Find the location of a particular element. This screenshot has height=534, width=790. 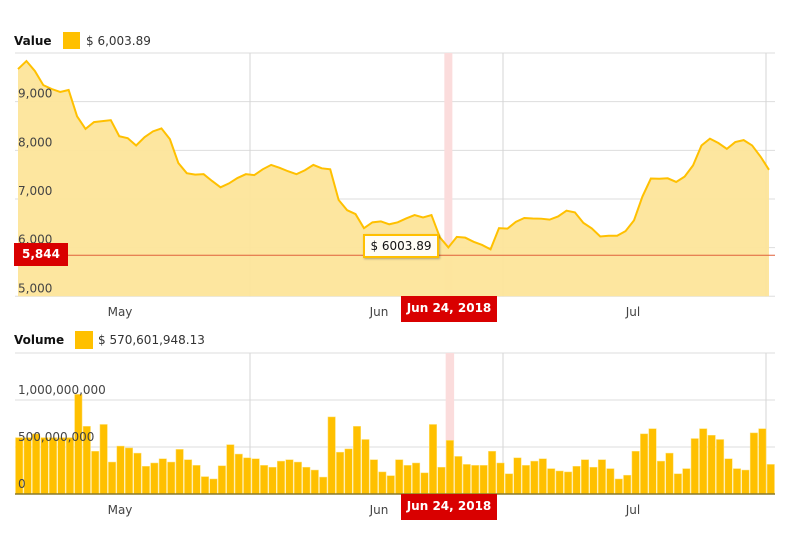

value-legend-title: Value is located at coordinates (33, 41).